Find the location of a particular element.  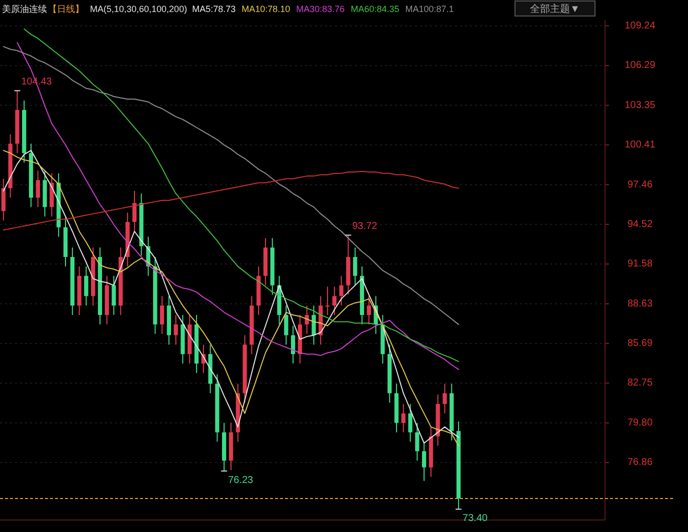

annotation: 76.23 is located at coordinates (241, 480).